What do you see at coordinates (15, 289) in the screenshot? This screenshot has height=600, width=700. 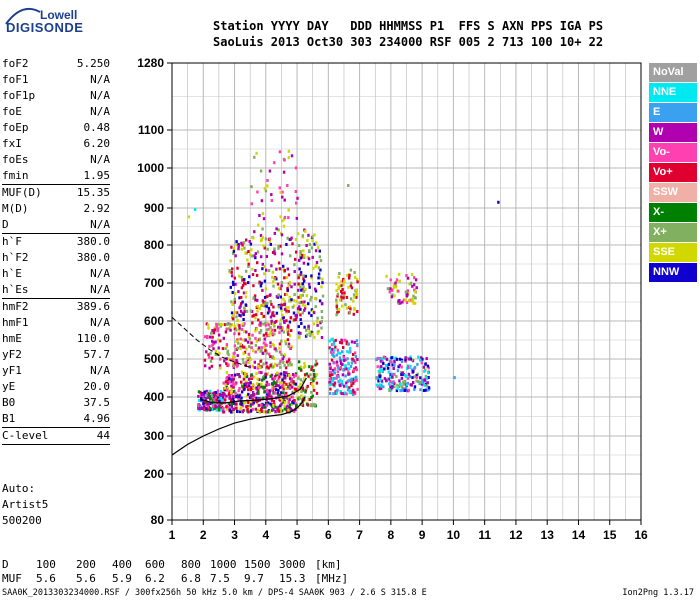 I see `param-name: h`Es` at bounding box center [15, 289].